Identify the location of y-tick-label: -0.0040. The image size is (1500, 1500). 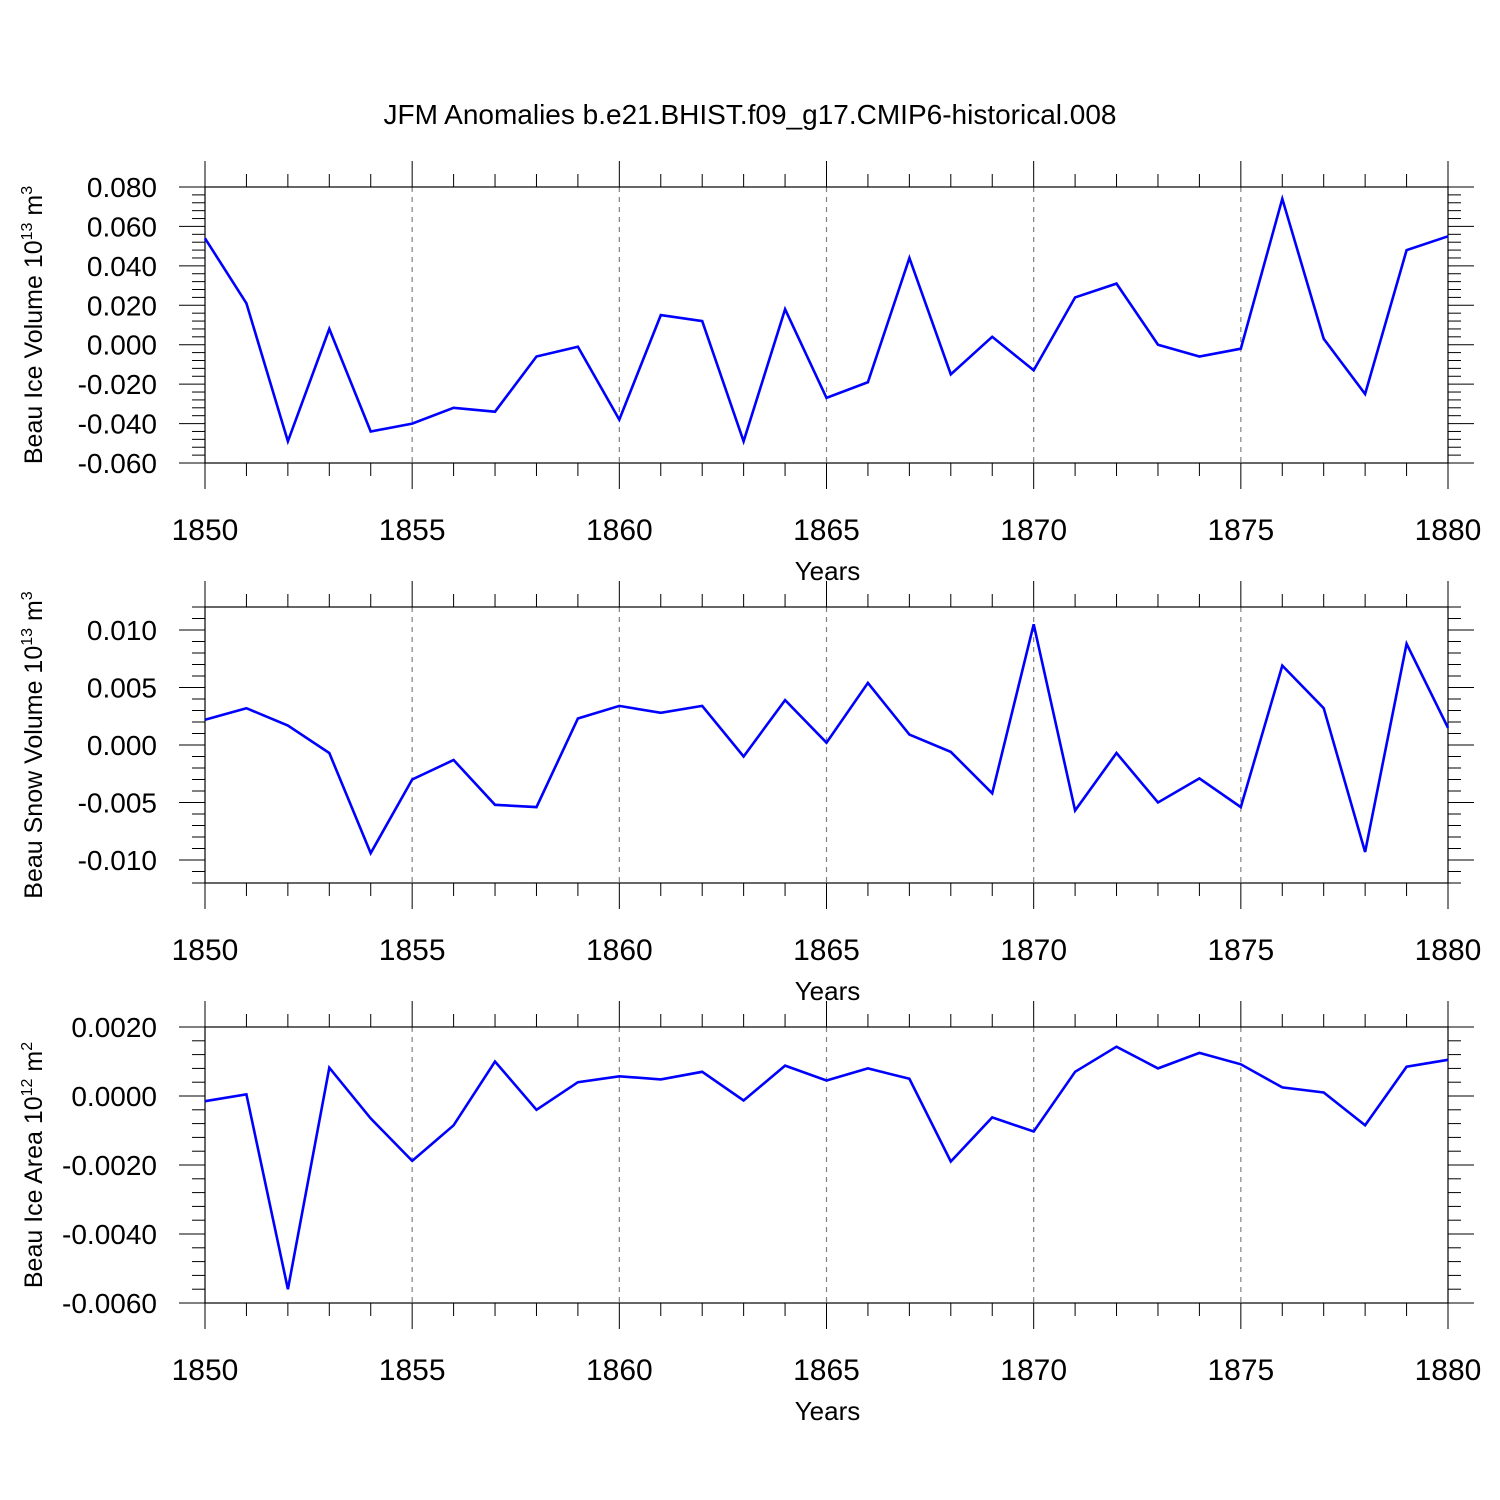
(109, 1234).